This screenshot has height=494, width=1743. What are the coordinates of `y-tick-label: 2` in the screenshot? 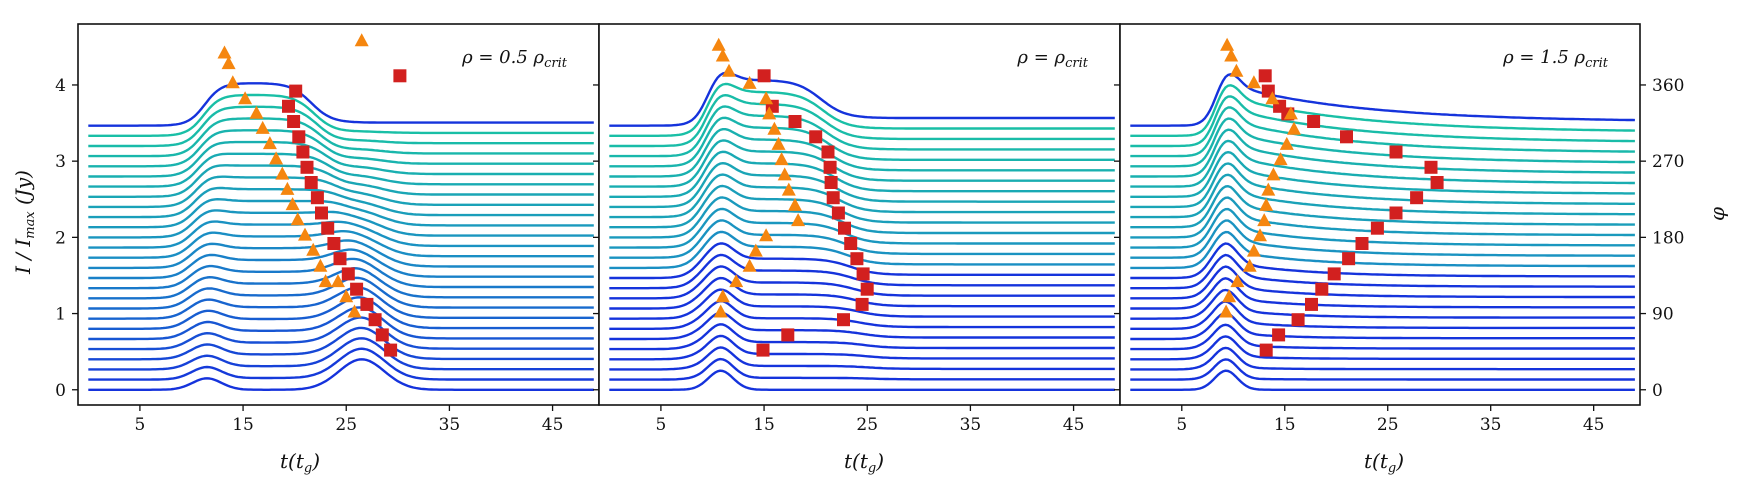 It's located at (60, 238).